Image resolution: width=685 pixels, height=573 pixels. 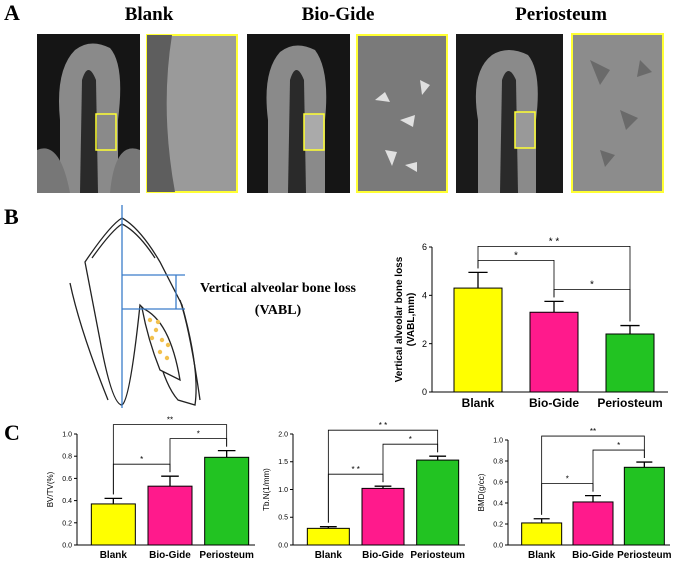 What do you see at coordinates (149, 14) in the screenshot?
I see `group-label: Blank` at bounding box center [149, 14].